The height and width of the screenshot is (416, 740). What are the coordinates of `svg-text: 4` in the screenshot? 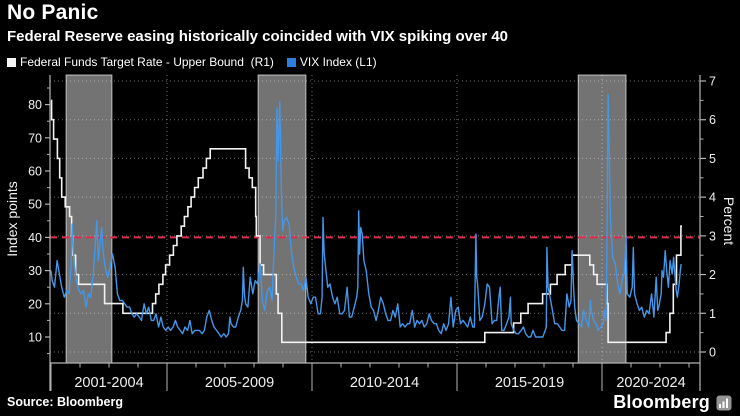 It's located at (712, 198).